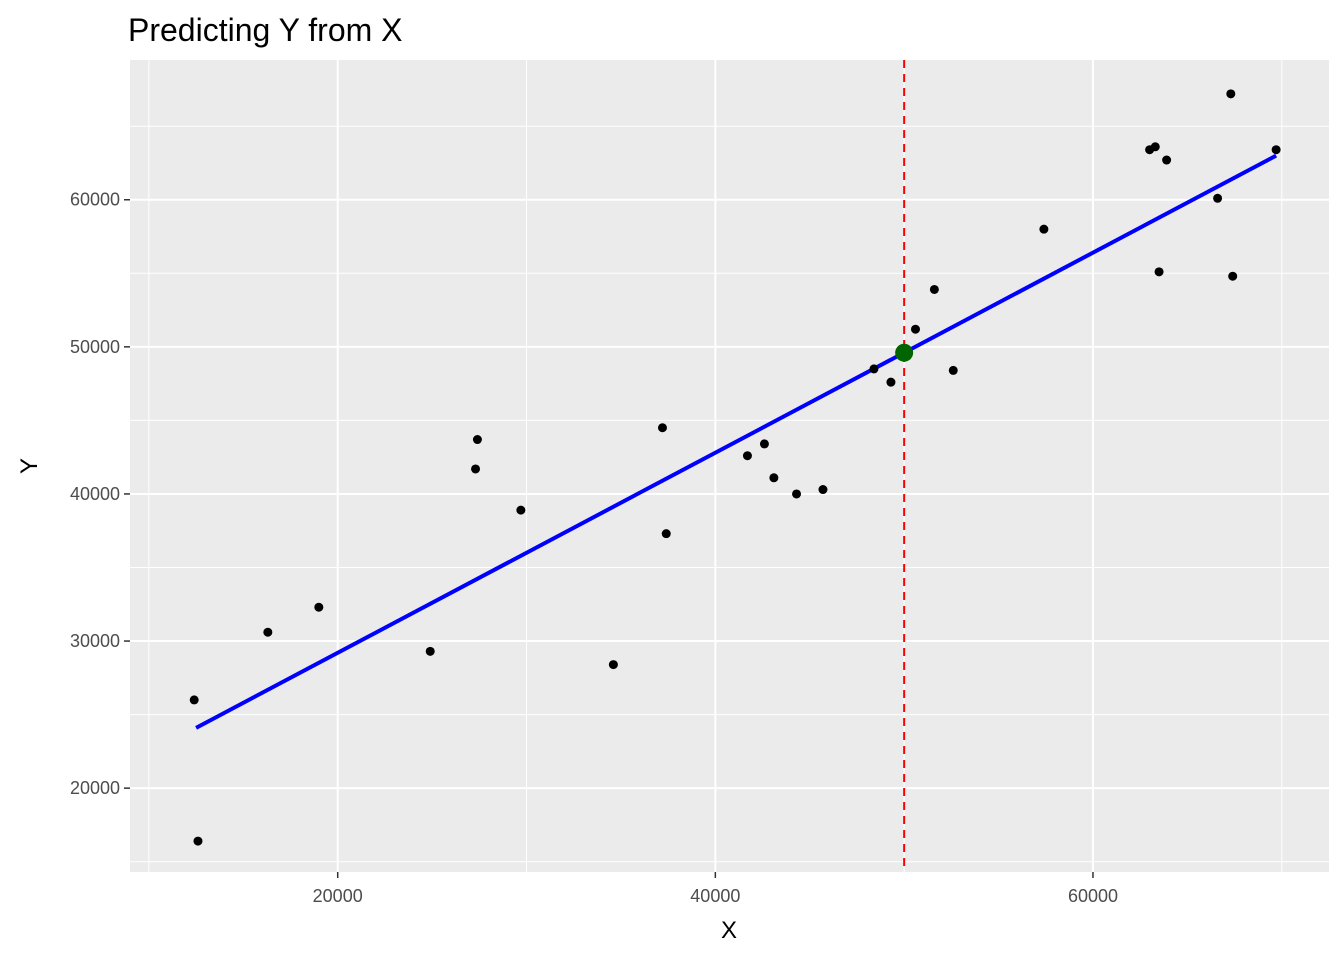 The height and width of the screenshot is (960, 1344). What do you see at coordinates (729, 930) in the screenshot?
I see `x-axis-title: X` at bounding box center [729, 930].